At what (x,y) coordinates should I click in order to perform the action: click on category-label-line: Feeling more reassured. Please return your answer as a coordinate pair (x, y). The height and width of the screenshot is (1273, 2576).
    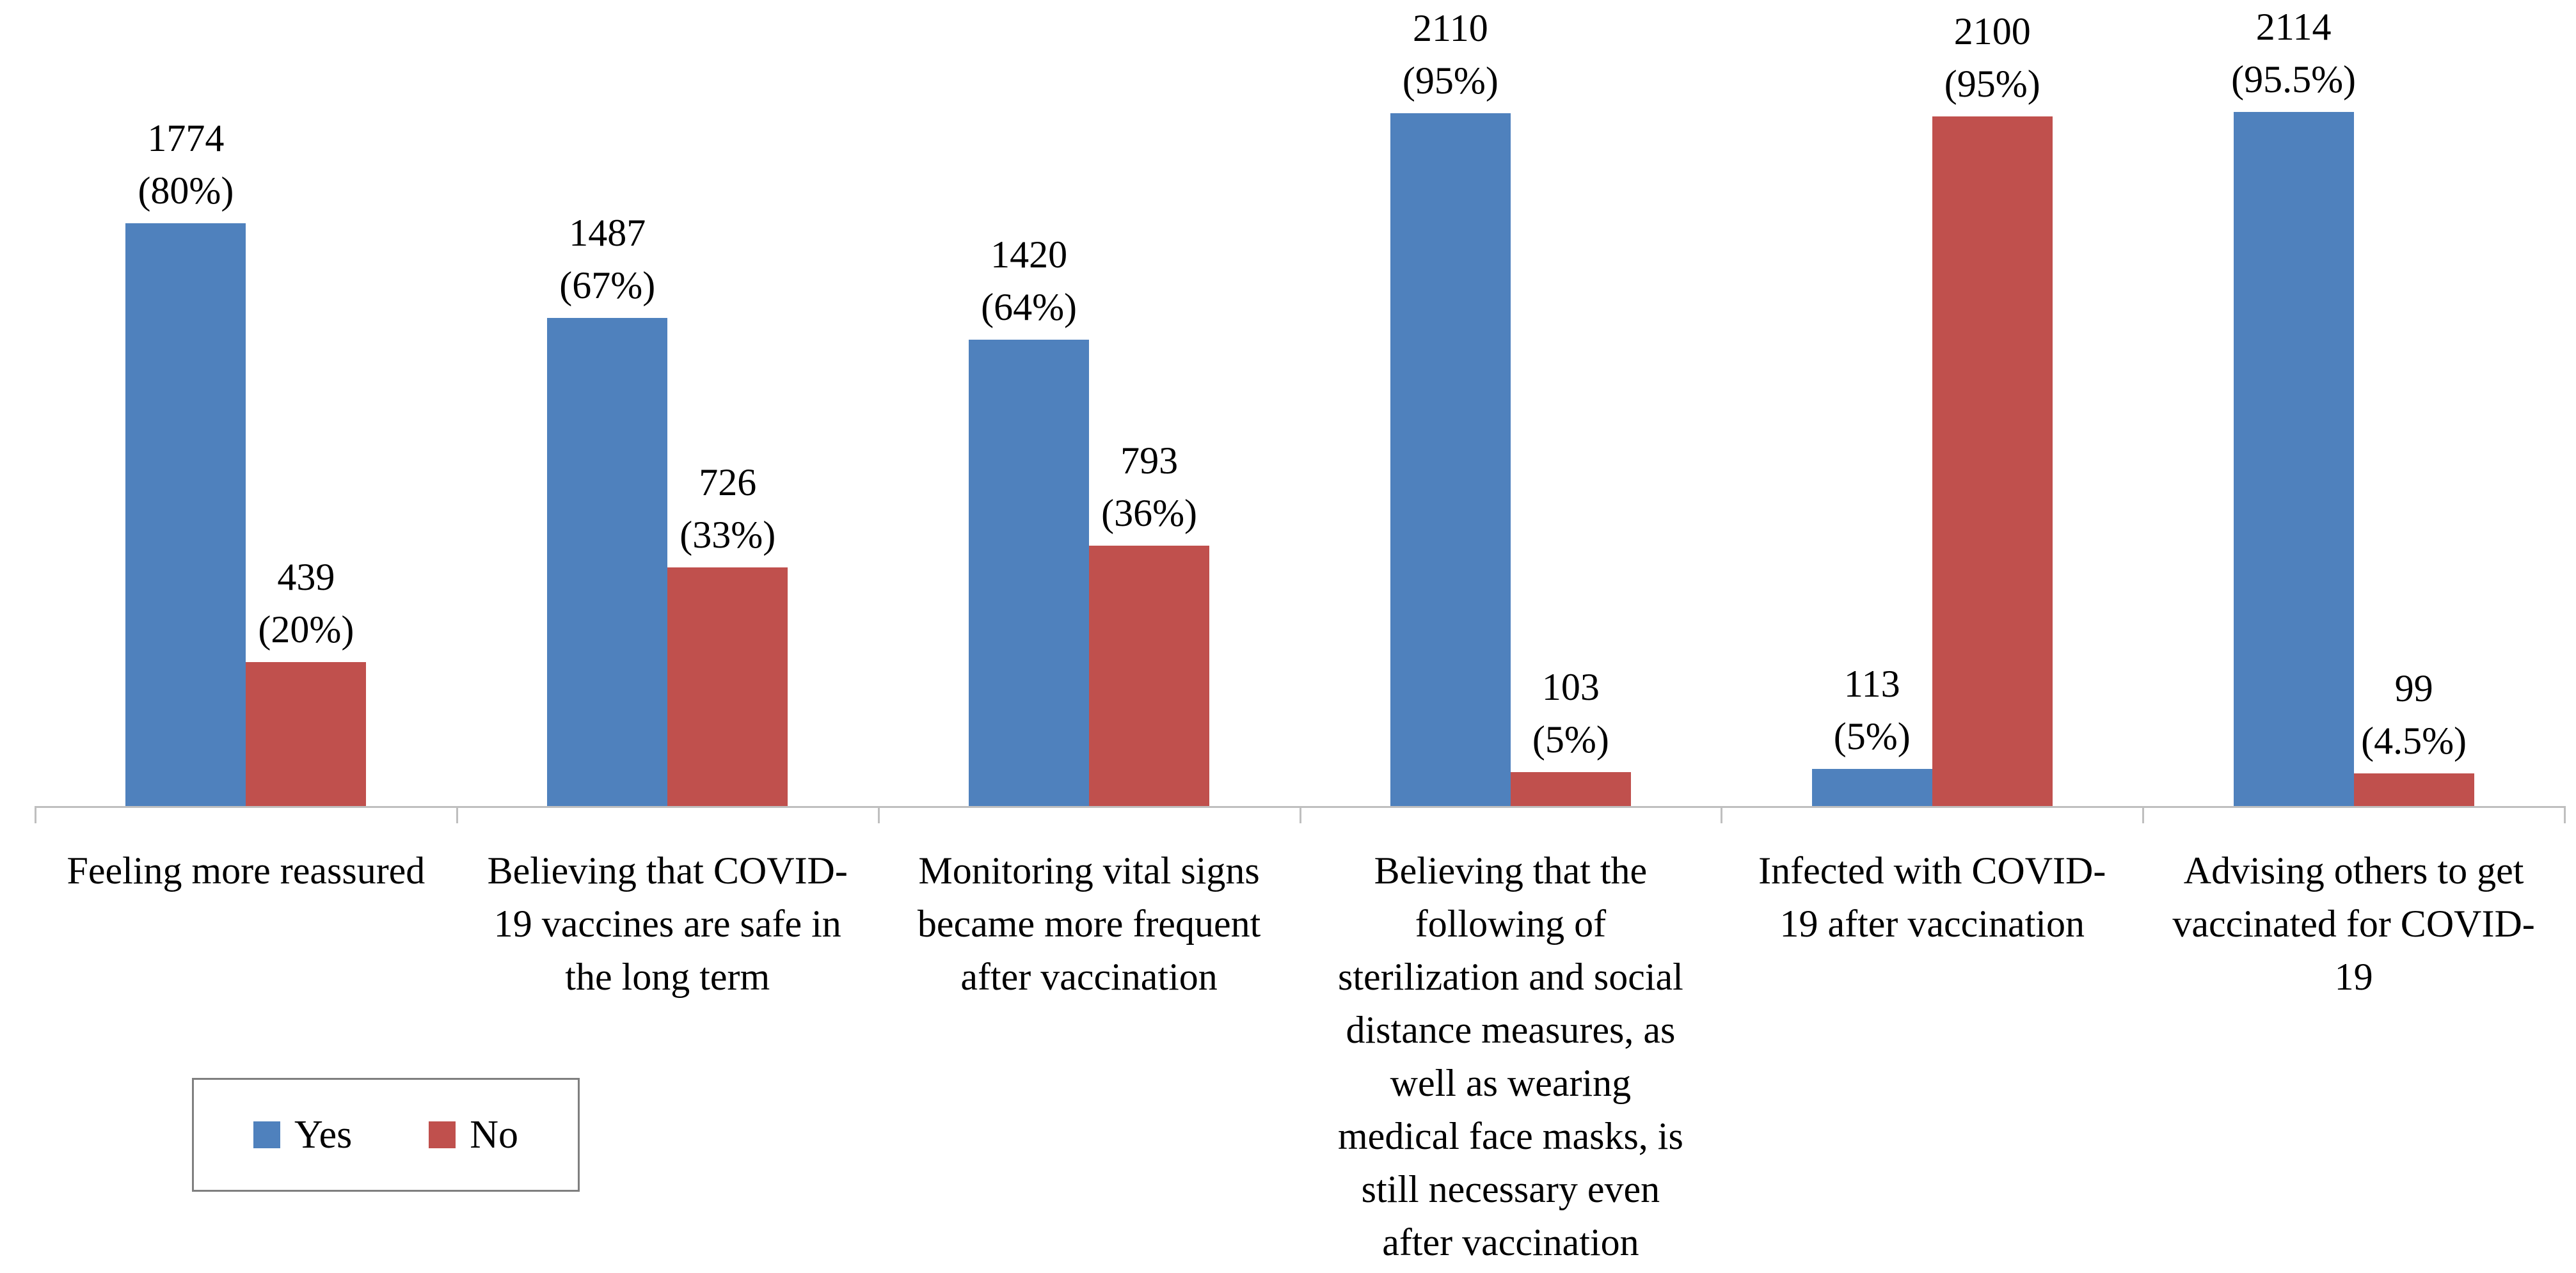
    Looking at the image, I should click on (246, 871).